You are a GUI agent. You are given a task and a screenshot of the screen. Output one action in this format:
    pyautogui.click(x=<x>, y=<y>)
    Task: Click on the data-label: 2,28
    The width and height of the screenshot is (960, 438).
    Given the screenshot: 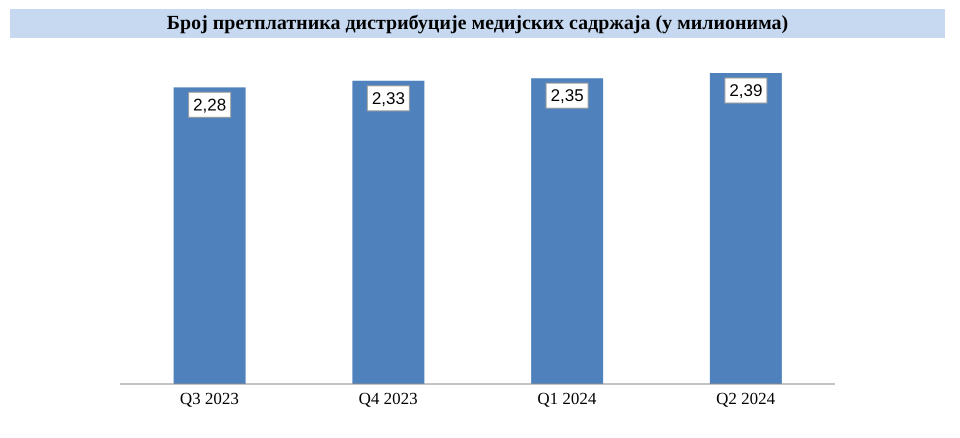 What is the action you would take?
    pyautogui.click(x=209, y=104)
    